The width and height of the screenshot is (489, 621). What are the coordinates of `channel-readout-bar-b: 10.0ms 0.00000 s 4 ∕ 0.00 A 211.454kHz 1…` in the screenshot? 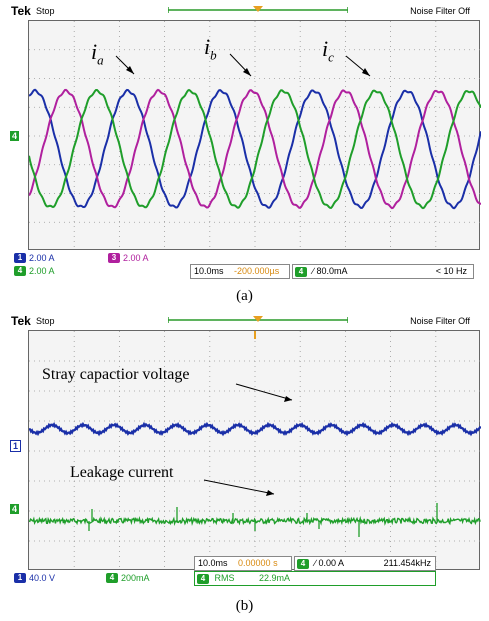 It's located at (244, 571).